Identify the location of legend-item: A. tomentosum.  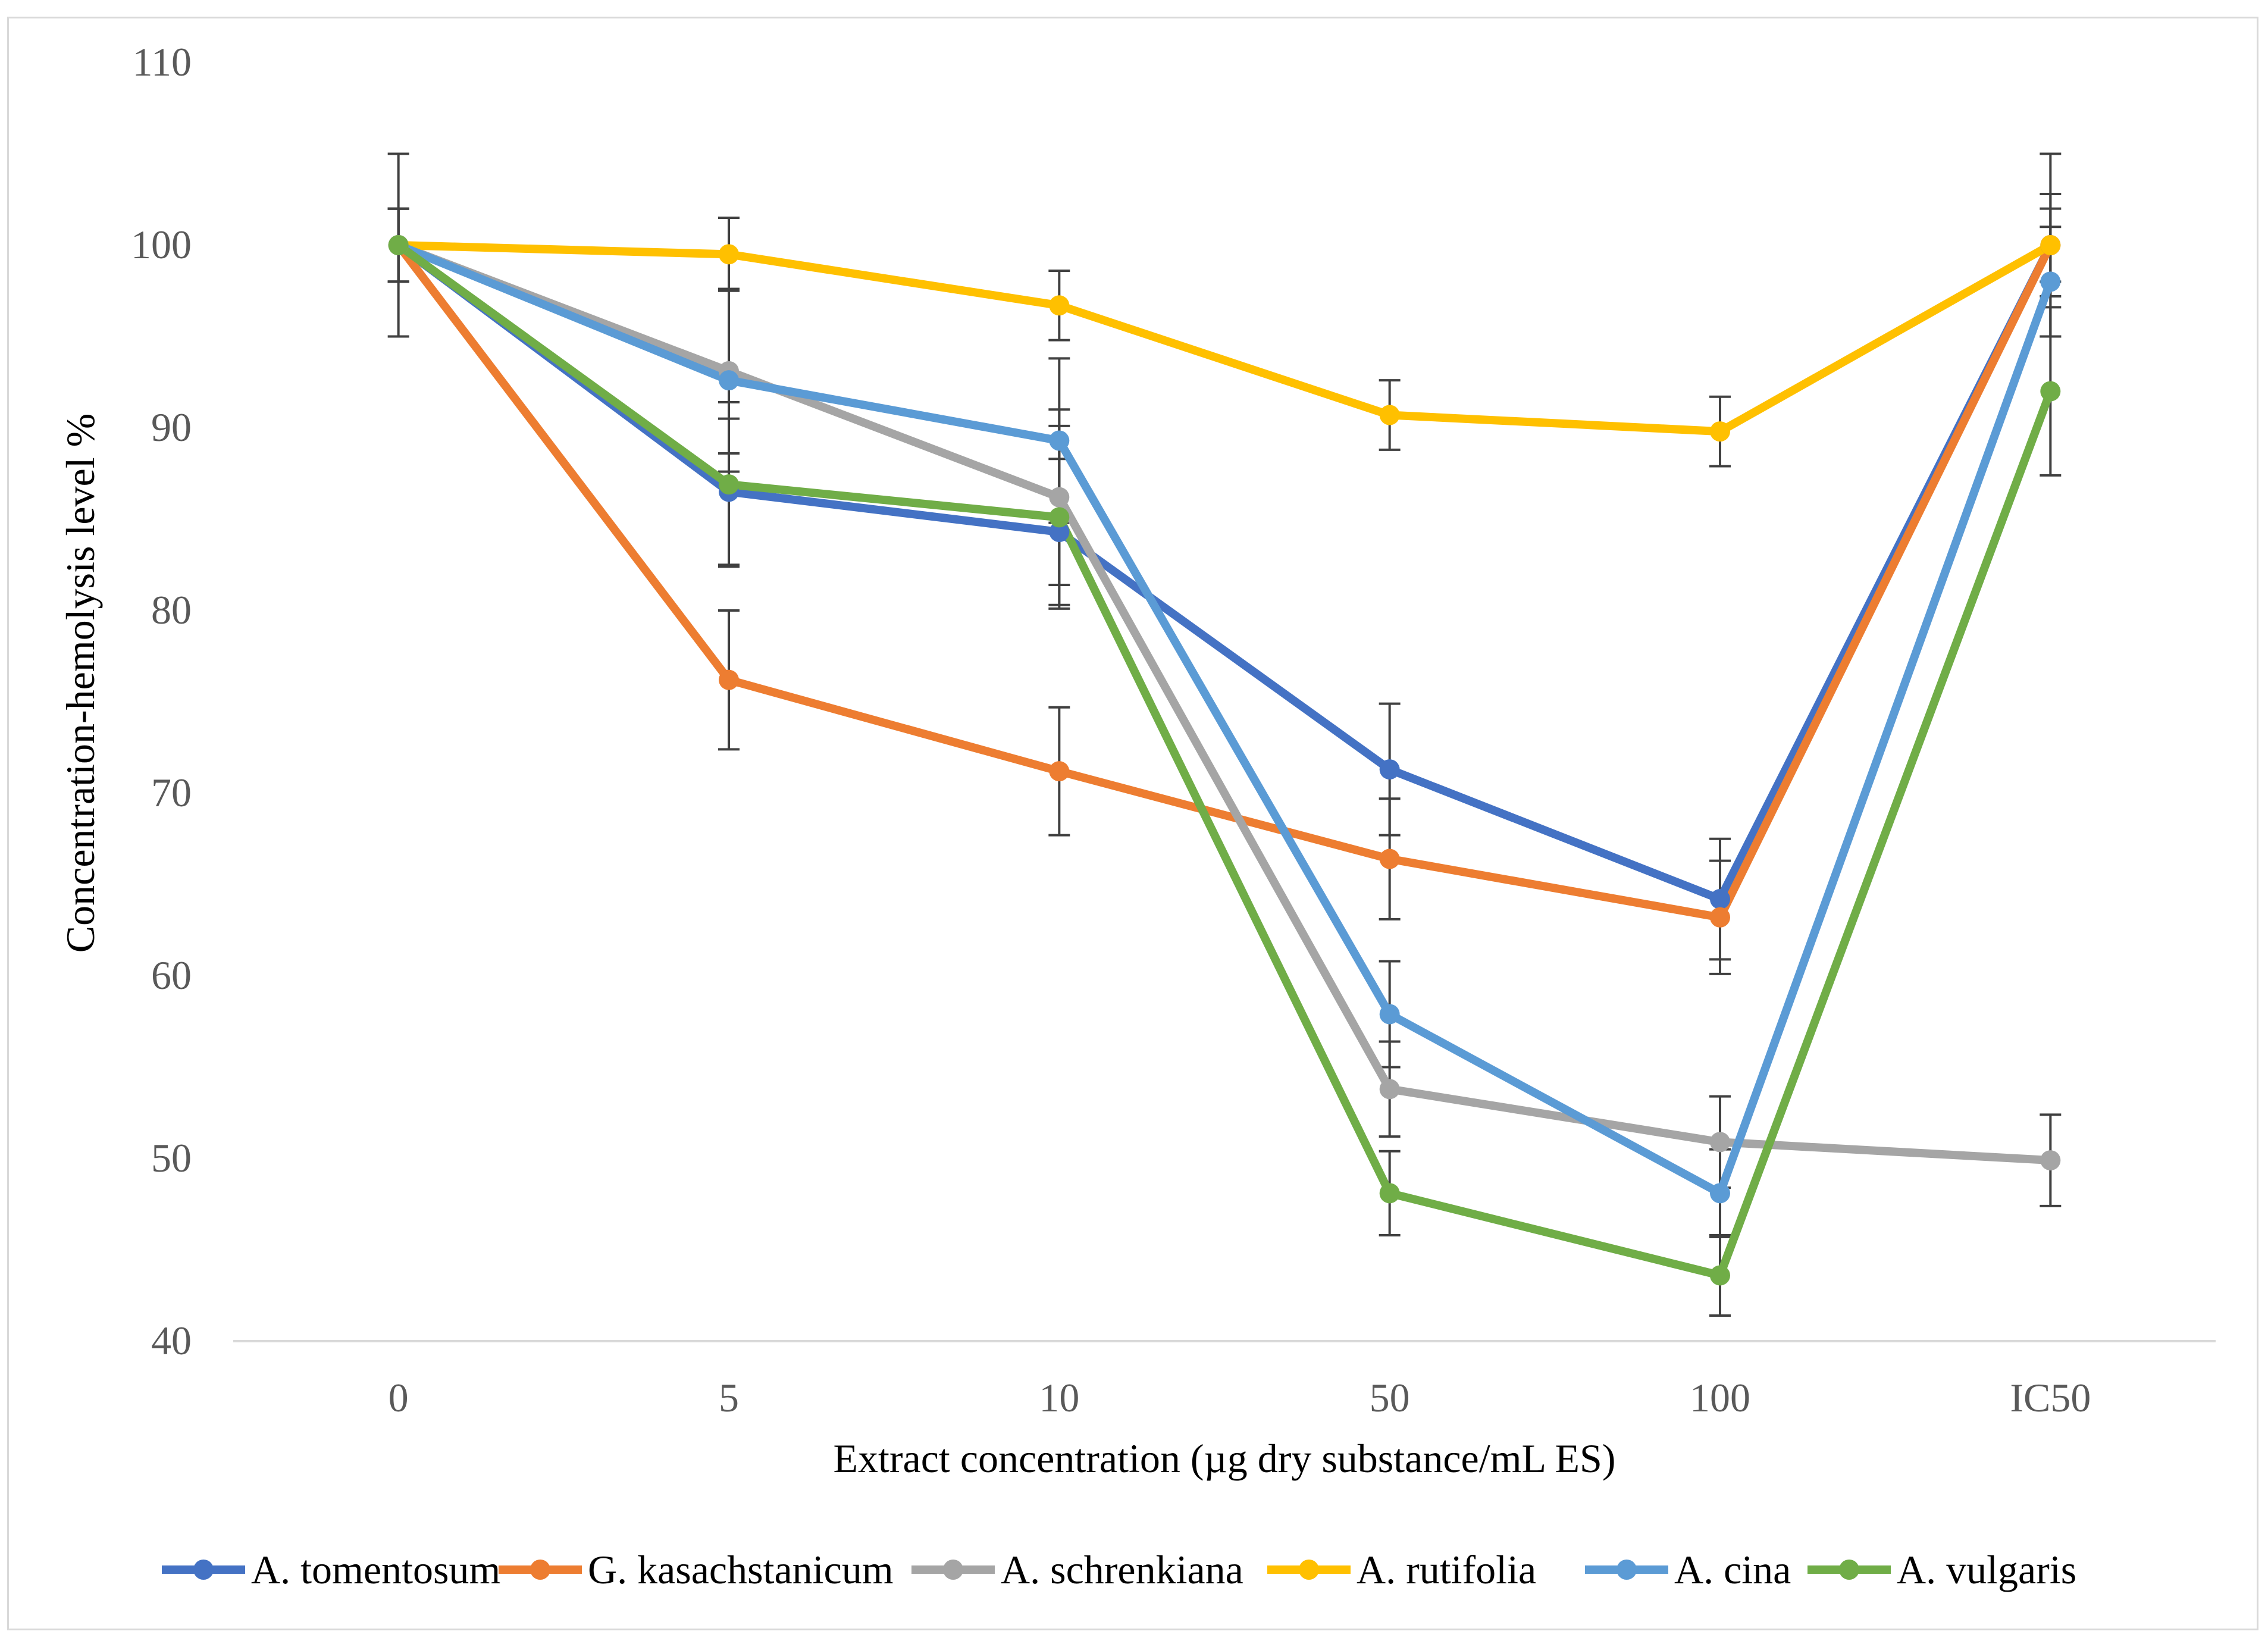
(331, 1569).